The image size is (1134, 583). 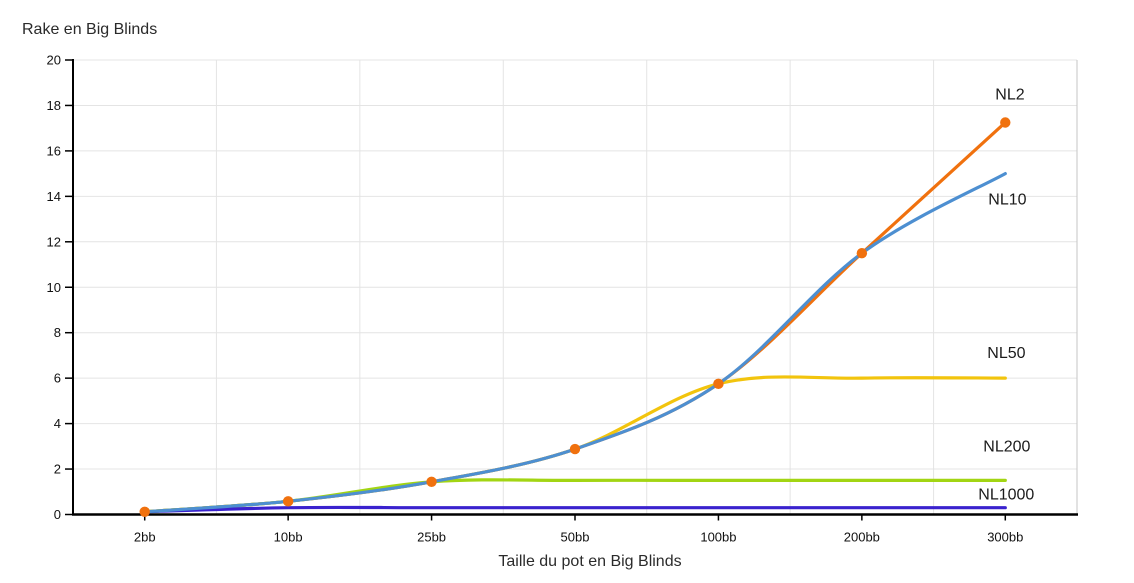 What do you see at coordinates (57, 514) in the screenshot?
I see `y-tick-label: 0` at bounding box center [57, 514].